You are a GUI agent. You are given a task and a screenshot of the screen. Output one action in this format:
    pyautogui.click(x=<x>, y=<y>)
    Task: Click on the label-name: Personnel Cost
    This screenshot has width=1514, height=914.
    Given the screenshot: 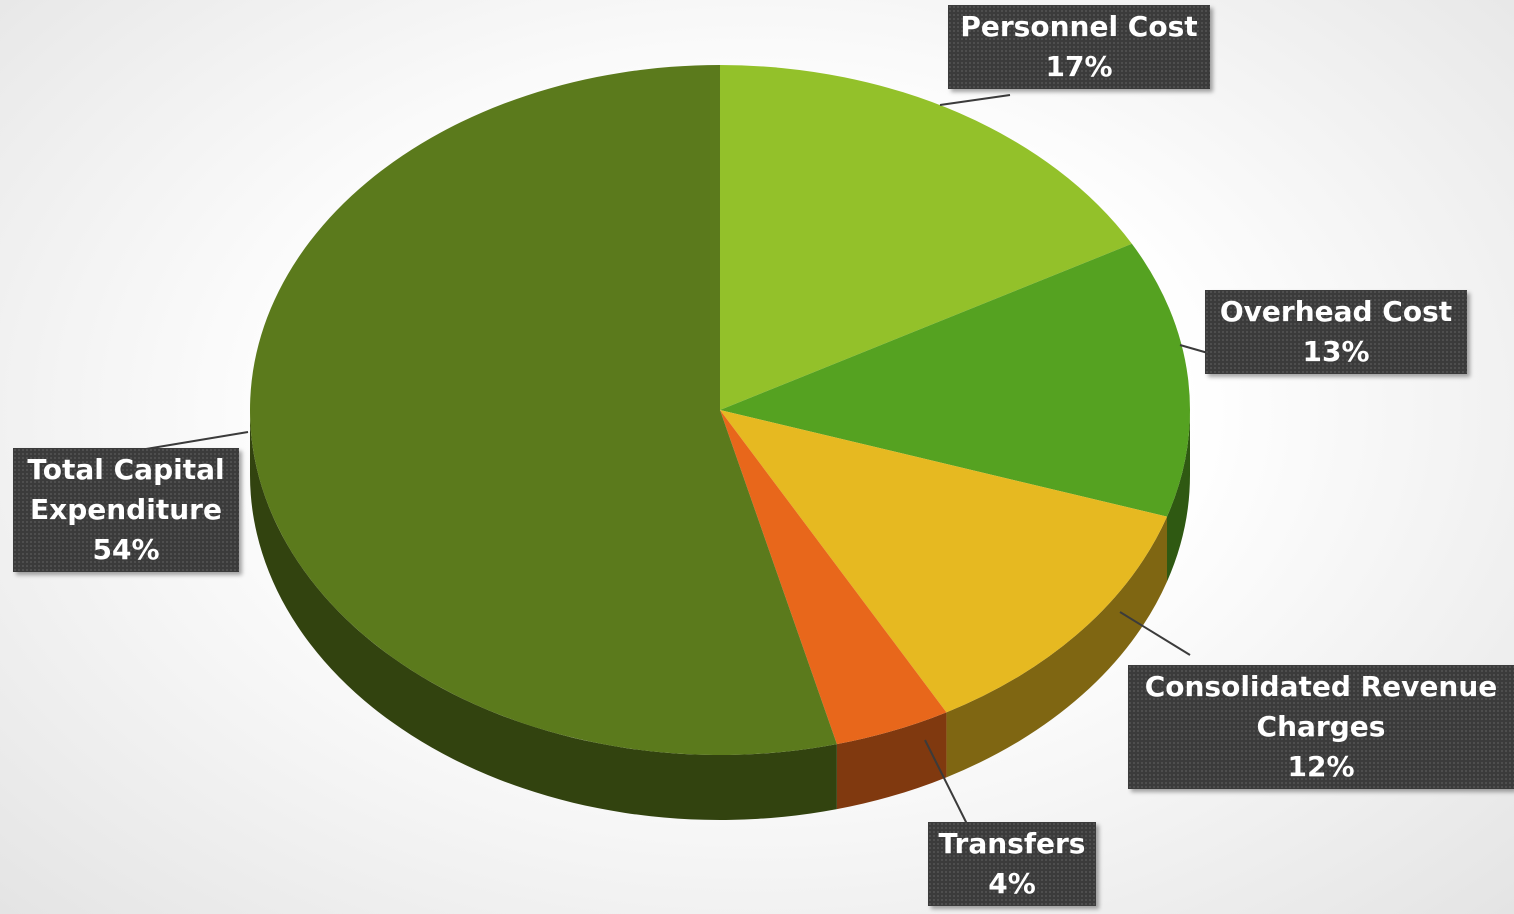 What is the action you would take?
    pyautogui.click(x=1079, y=26)
    